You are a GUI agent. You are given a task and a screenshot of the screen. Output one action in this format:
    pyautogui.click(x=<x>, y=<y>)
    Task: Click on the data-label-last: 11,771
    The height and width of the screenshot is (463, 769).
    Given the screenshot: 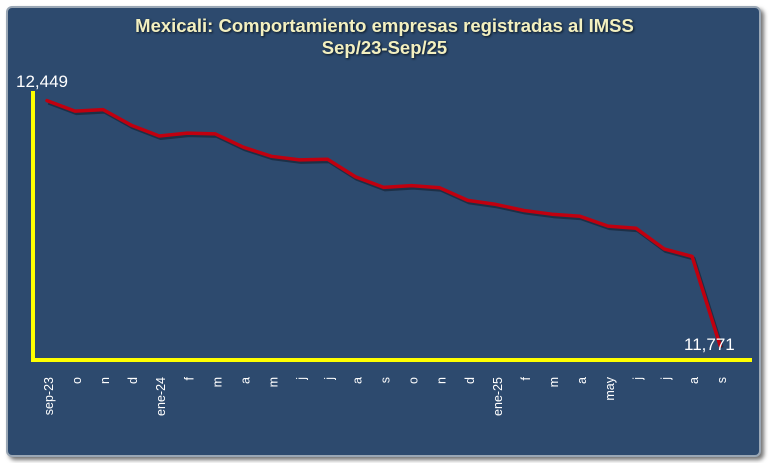 What is the action you would take?
    pyautogui.click(x=709, y=344)
    